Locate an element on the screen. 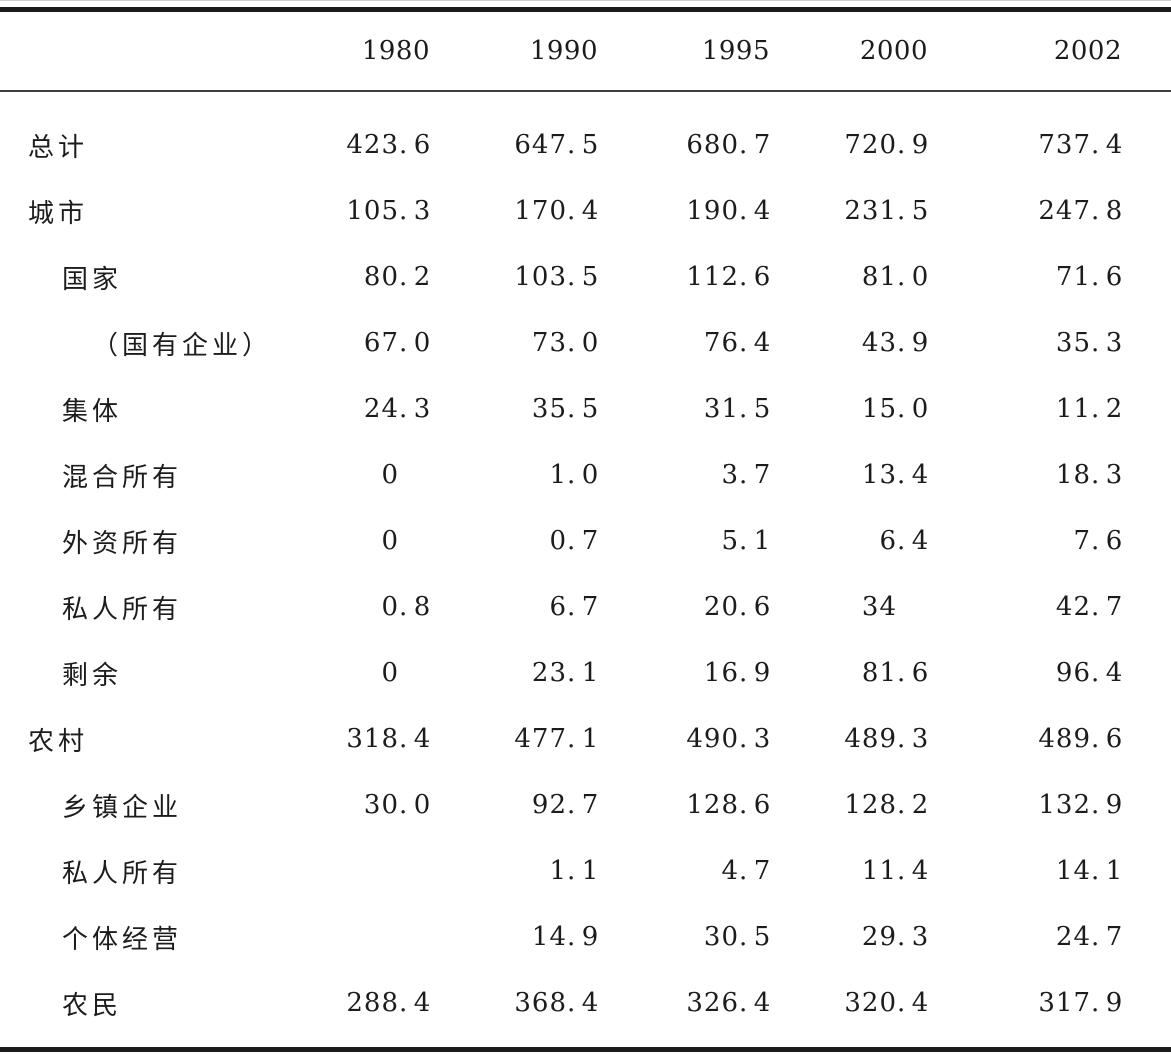  value-fraction-part: . 0 is located at coordinates (415, 805).